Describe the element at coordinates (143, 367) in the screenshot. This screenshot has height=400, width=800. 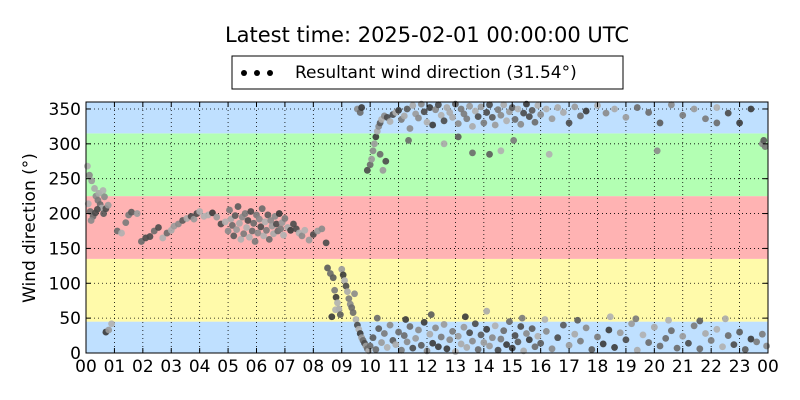
I see `x-tick-label: 02` at that location.